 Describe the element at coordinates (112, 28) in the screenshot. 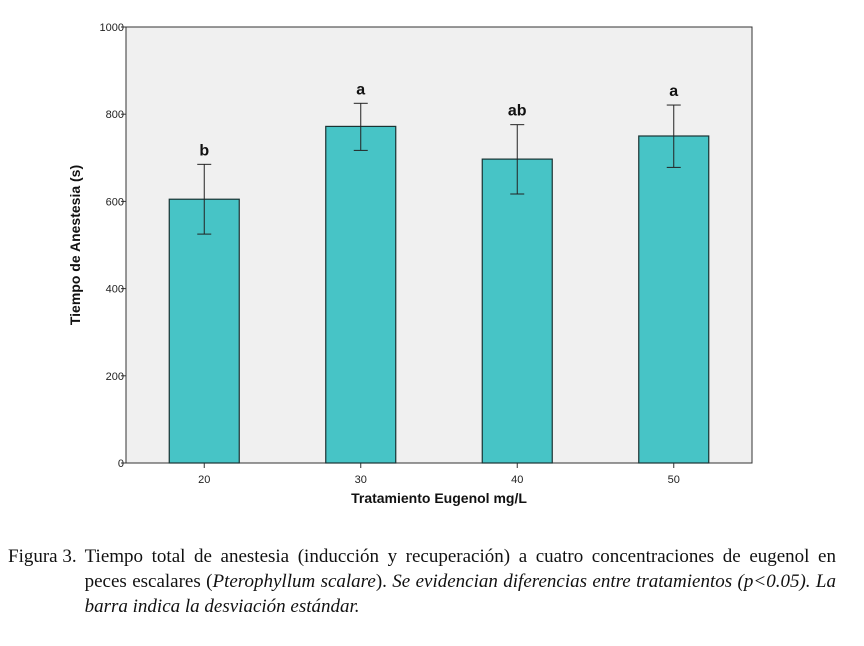

I see `y-tick-label: 1000` at that location.